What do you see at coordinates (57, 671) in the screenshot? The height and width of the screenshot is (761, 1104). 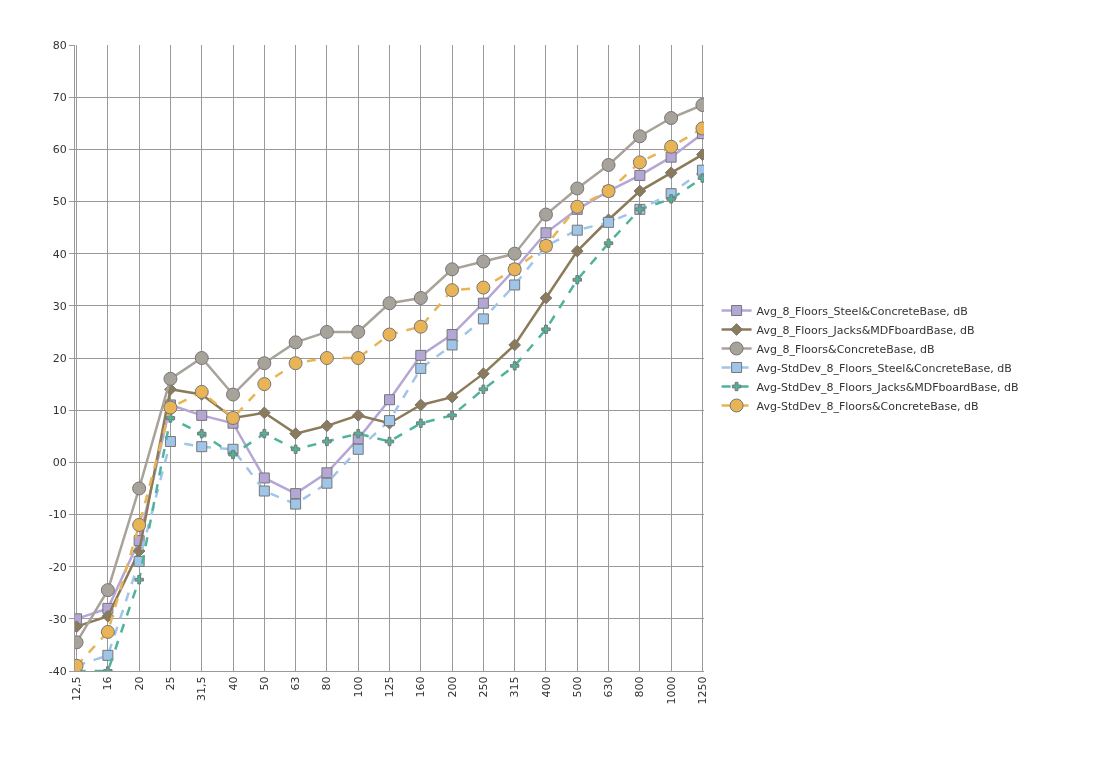 I see `y-tick-label: -40` at bounding box center [57, 671].